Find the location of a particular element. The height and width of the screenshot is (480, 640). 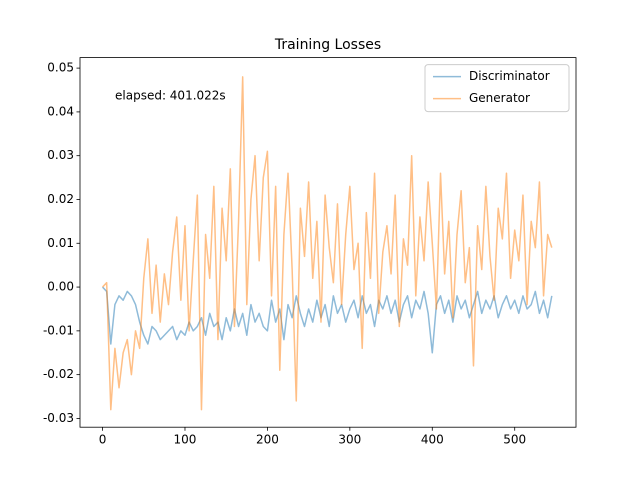

y-tick-label: 0.03 is located at coordinates (60, 155).